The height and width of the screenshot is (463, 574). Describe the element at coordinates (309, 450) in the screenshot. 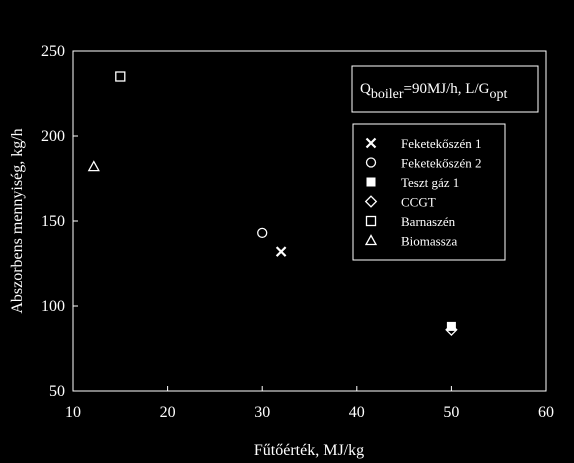

I see `x-axis-label: Fűtőérték, MJ/kg` at that location.